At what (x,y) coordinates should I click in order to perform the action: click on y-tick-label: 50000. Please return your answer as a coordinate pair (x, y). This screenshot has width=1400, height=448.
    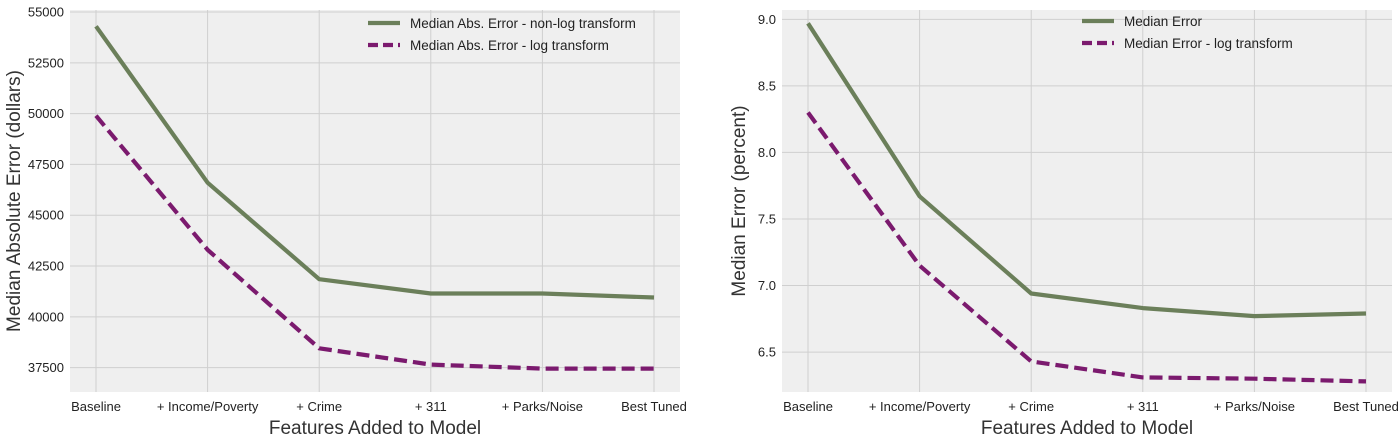
    Looking at the image, I should click on (46, 113).